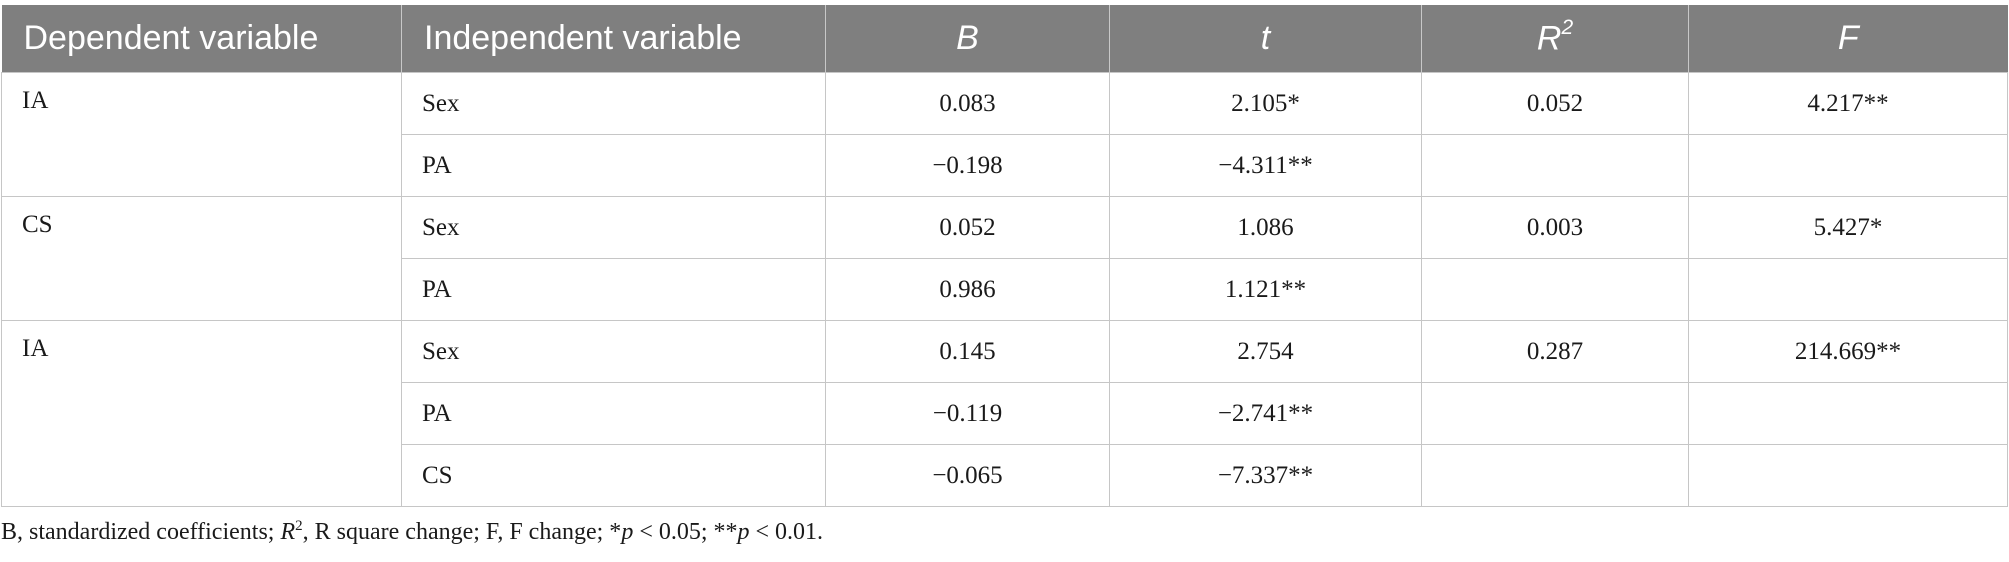  I want to click on footnote-r-base: R, so click(288, 532).